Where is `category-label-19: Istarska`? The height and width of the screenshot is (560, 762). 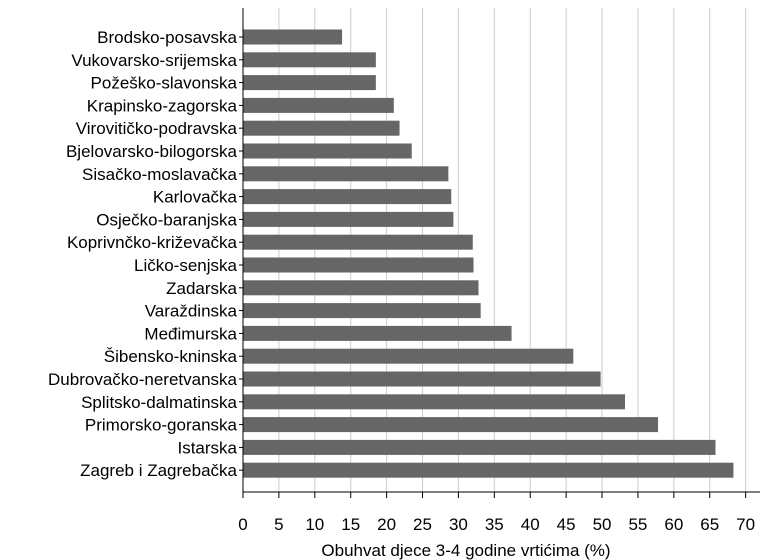
category-label-19: Istarska is located at coordinates (207, 447).